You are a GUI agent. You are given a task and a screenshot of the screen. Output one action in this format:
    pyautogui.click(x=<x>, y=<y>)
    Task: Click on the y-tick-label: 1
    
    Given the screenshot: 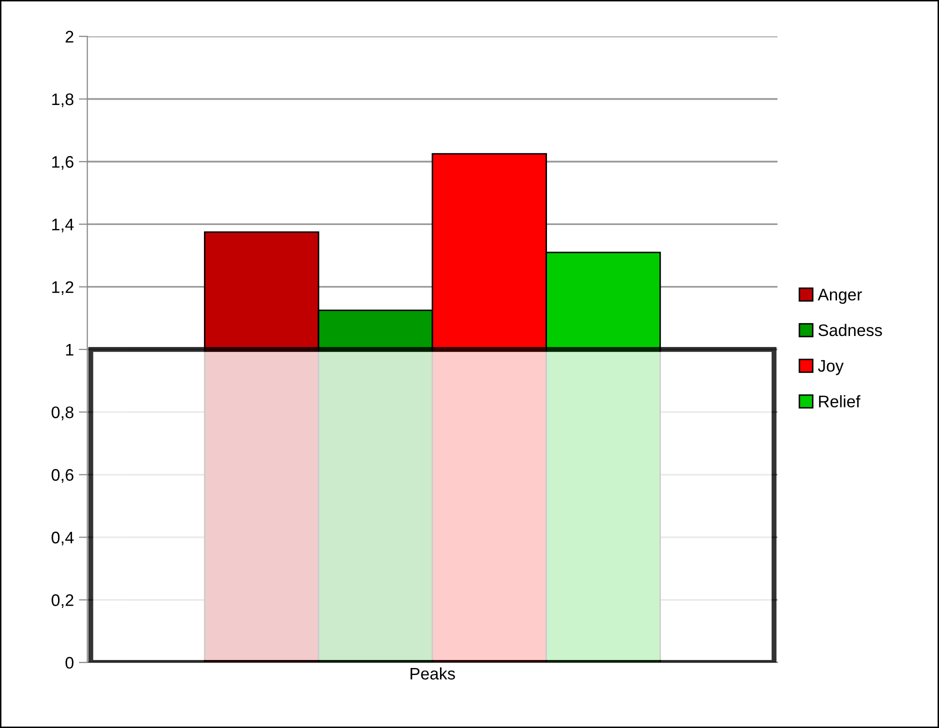 What is the action you would take?
    pyautogui.click(x=70, y=350)
    